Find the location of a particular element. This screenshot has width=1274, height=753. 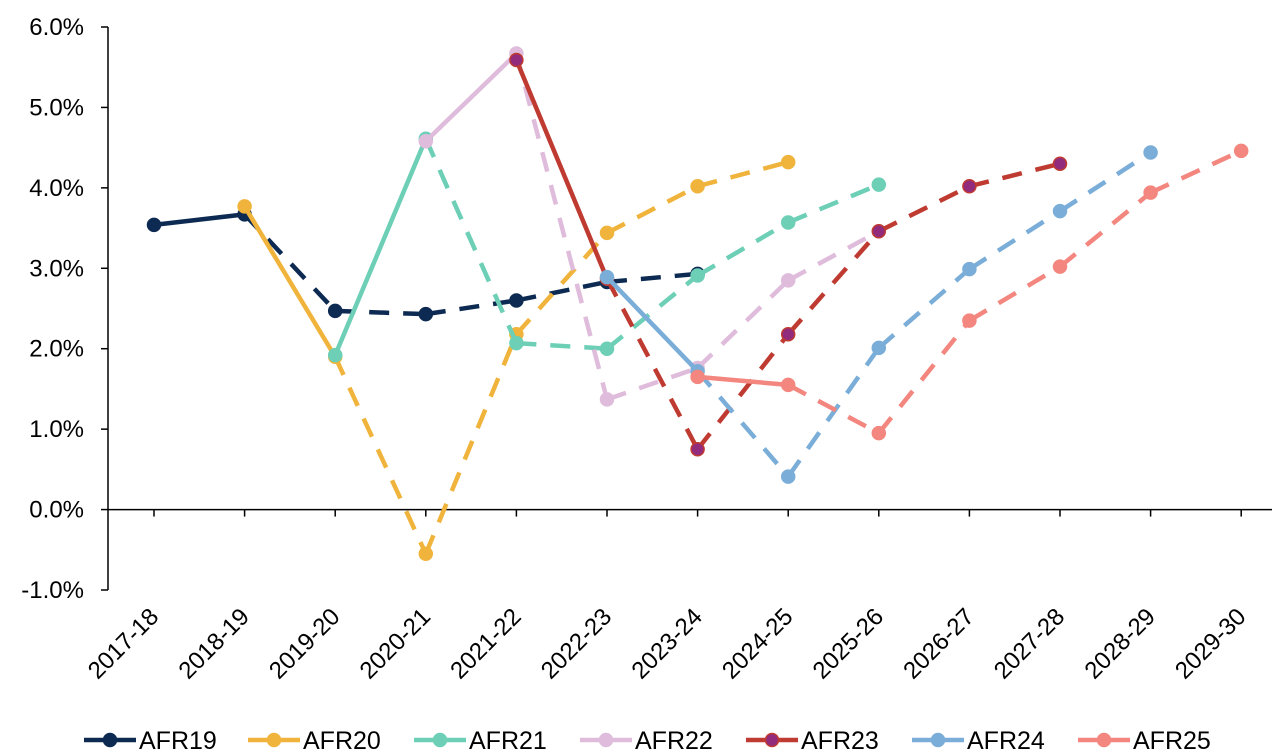

x-tick-label: 2023-24 is located at coordinates (666, 643).